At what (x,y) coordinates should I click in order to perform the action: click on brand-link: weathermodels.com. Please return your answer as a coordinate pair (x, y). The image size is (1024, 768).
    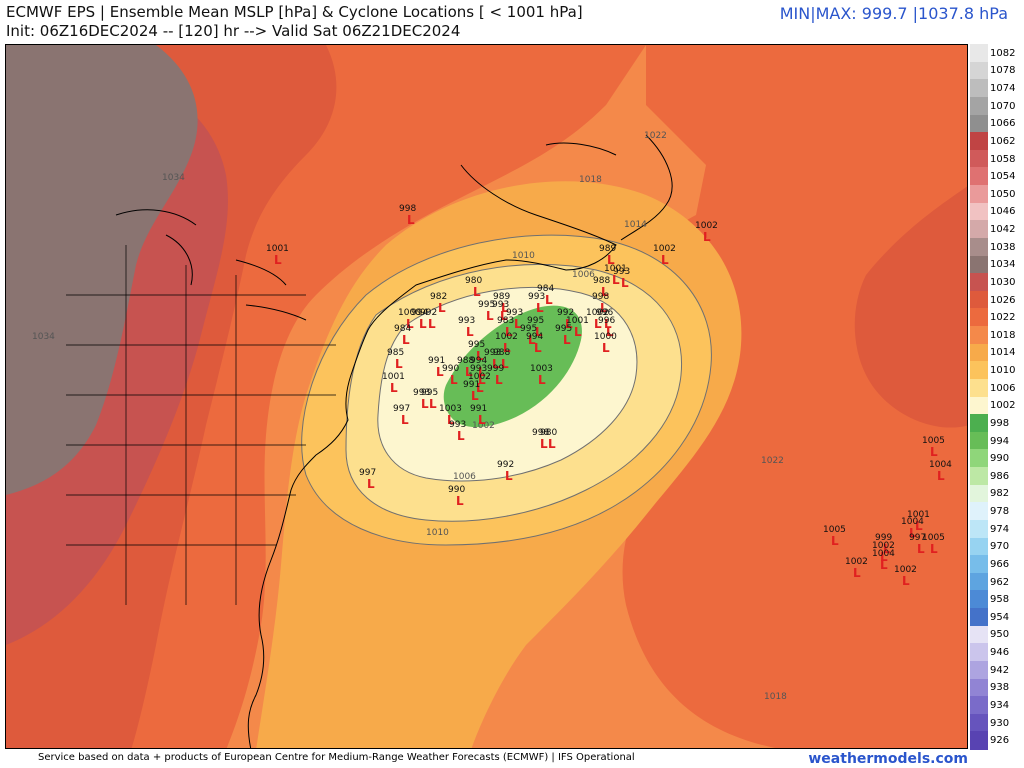
    Looking at the image, I should click on (888, 759).